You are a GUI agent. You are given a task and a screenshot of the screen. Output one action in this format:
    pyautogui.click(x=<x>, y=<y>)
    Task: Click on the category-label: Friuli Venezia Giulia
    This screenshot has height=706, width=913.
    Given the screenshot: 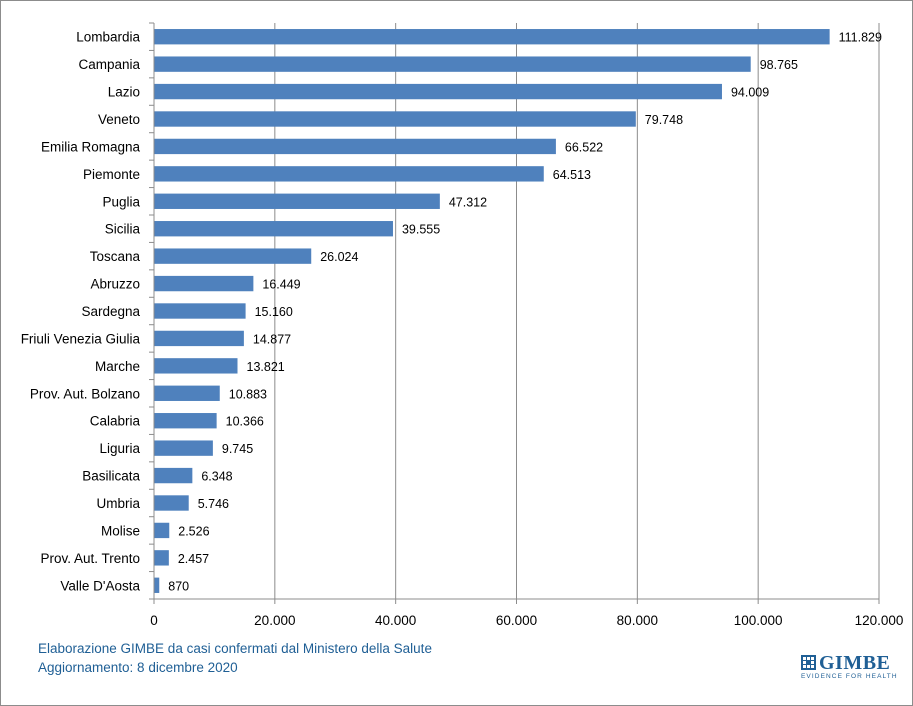 What is the action you would take?
    pyautogui.click(x=81, y=338)
    